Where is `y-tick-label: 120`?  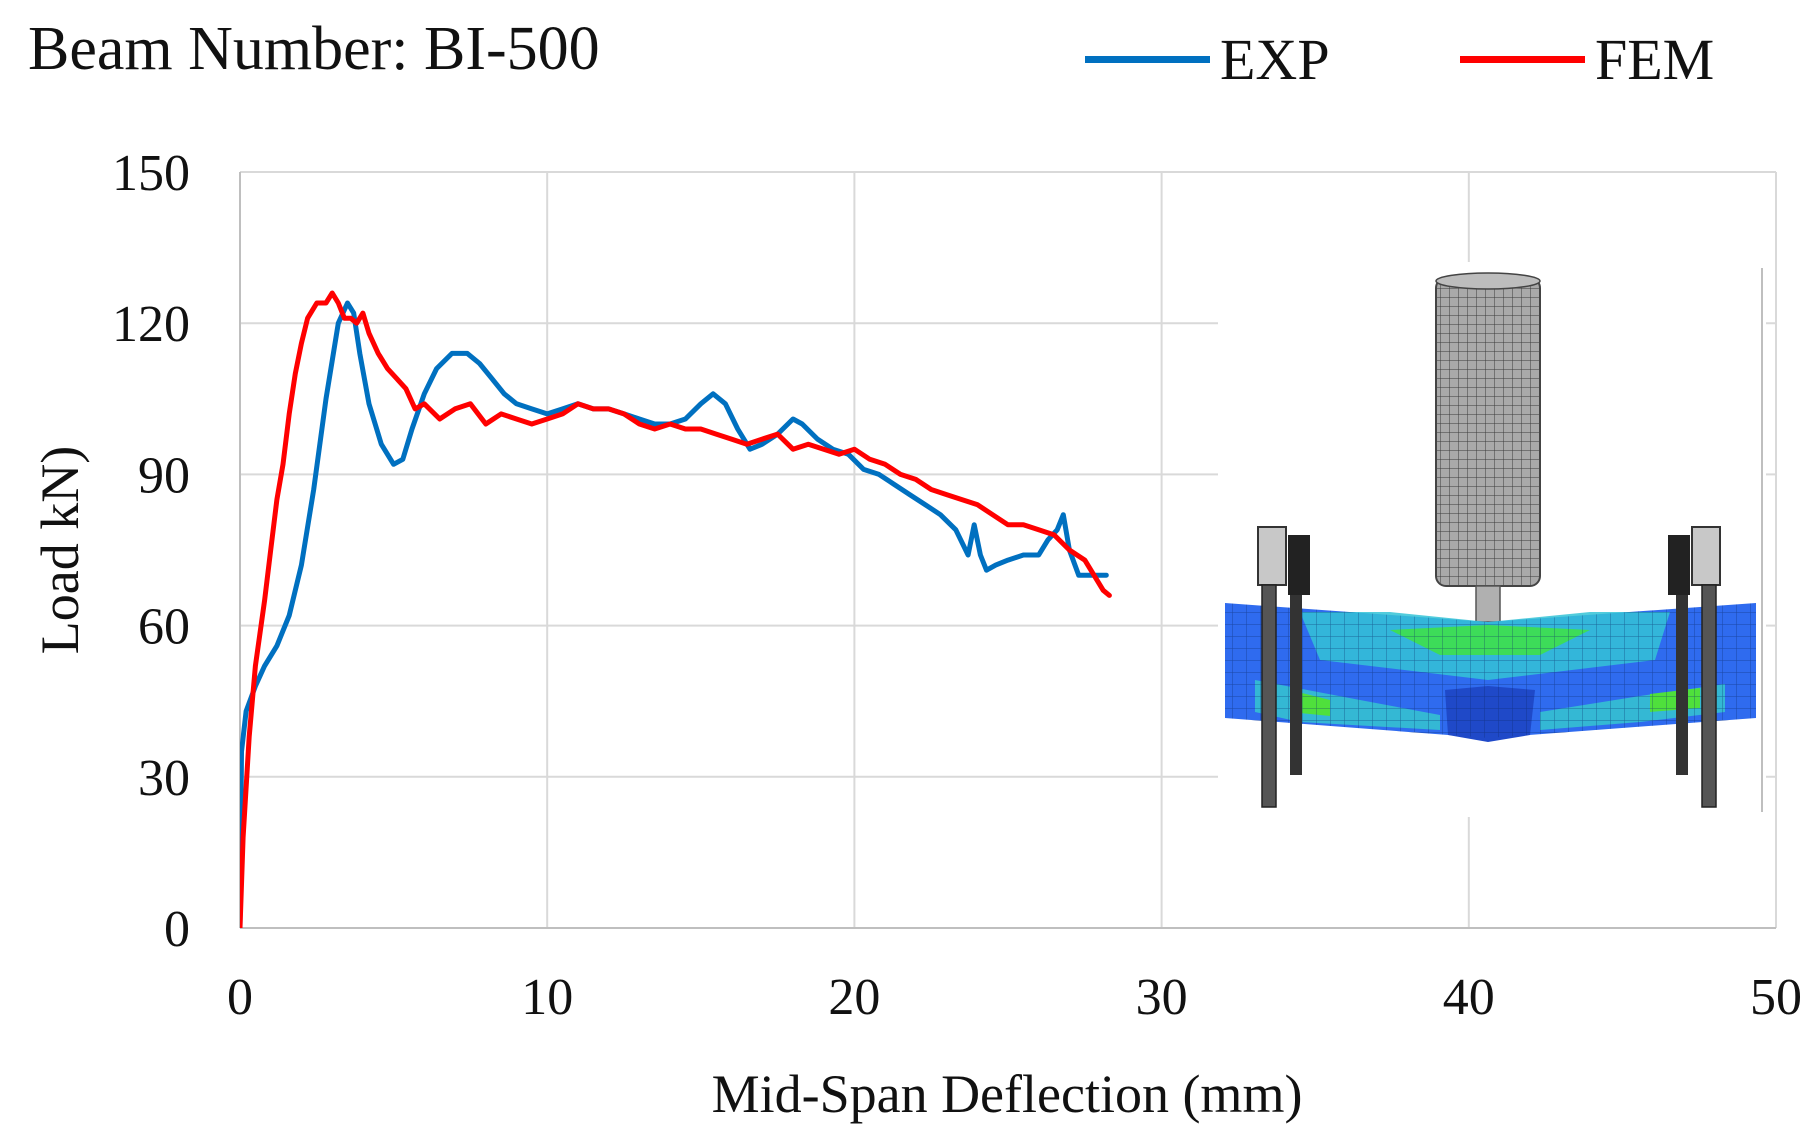
y-tick-label: 120 is located at coordinates (151, 324).